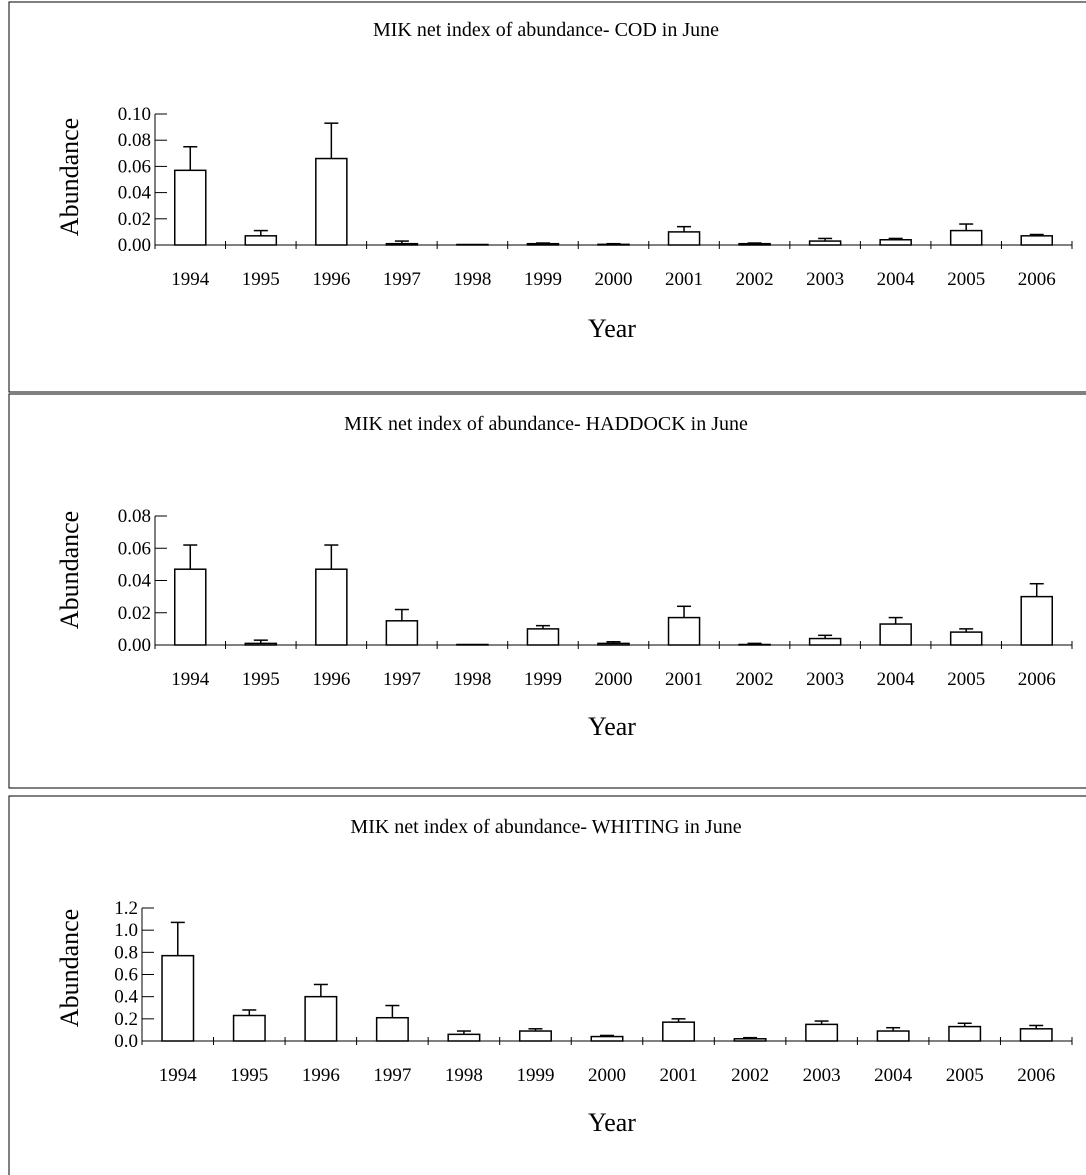  What do you see at coordinates (135, 581) in the screenshot?
I see `y-tick-label: 0.04` at bounding box center [135, 581].